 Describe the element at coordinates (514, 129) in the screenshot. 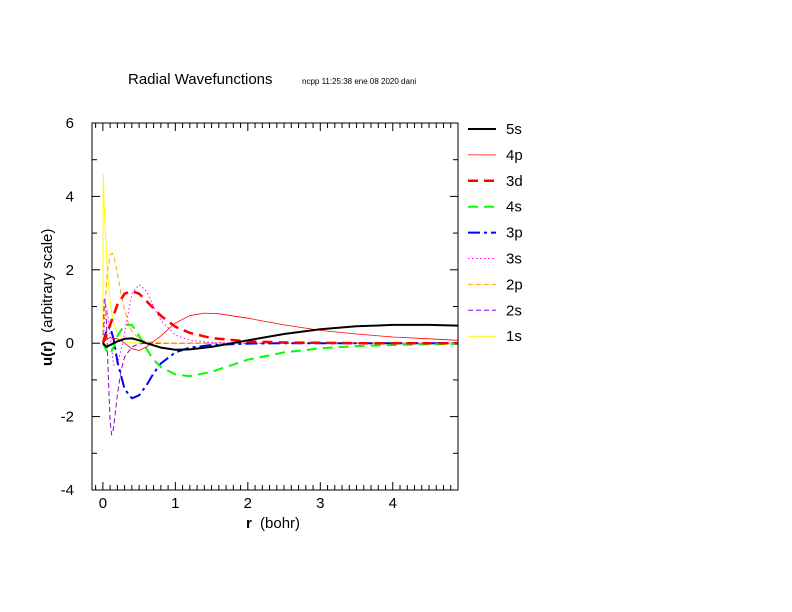

I see `legend-label-5s: 5s` at that location.